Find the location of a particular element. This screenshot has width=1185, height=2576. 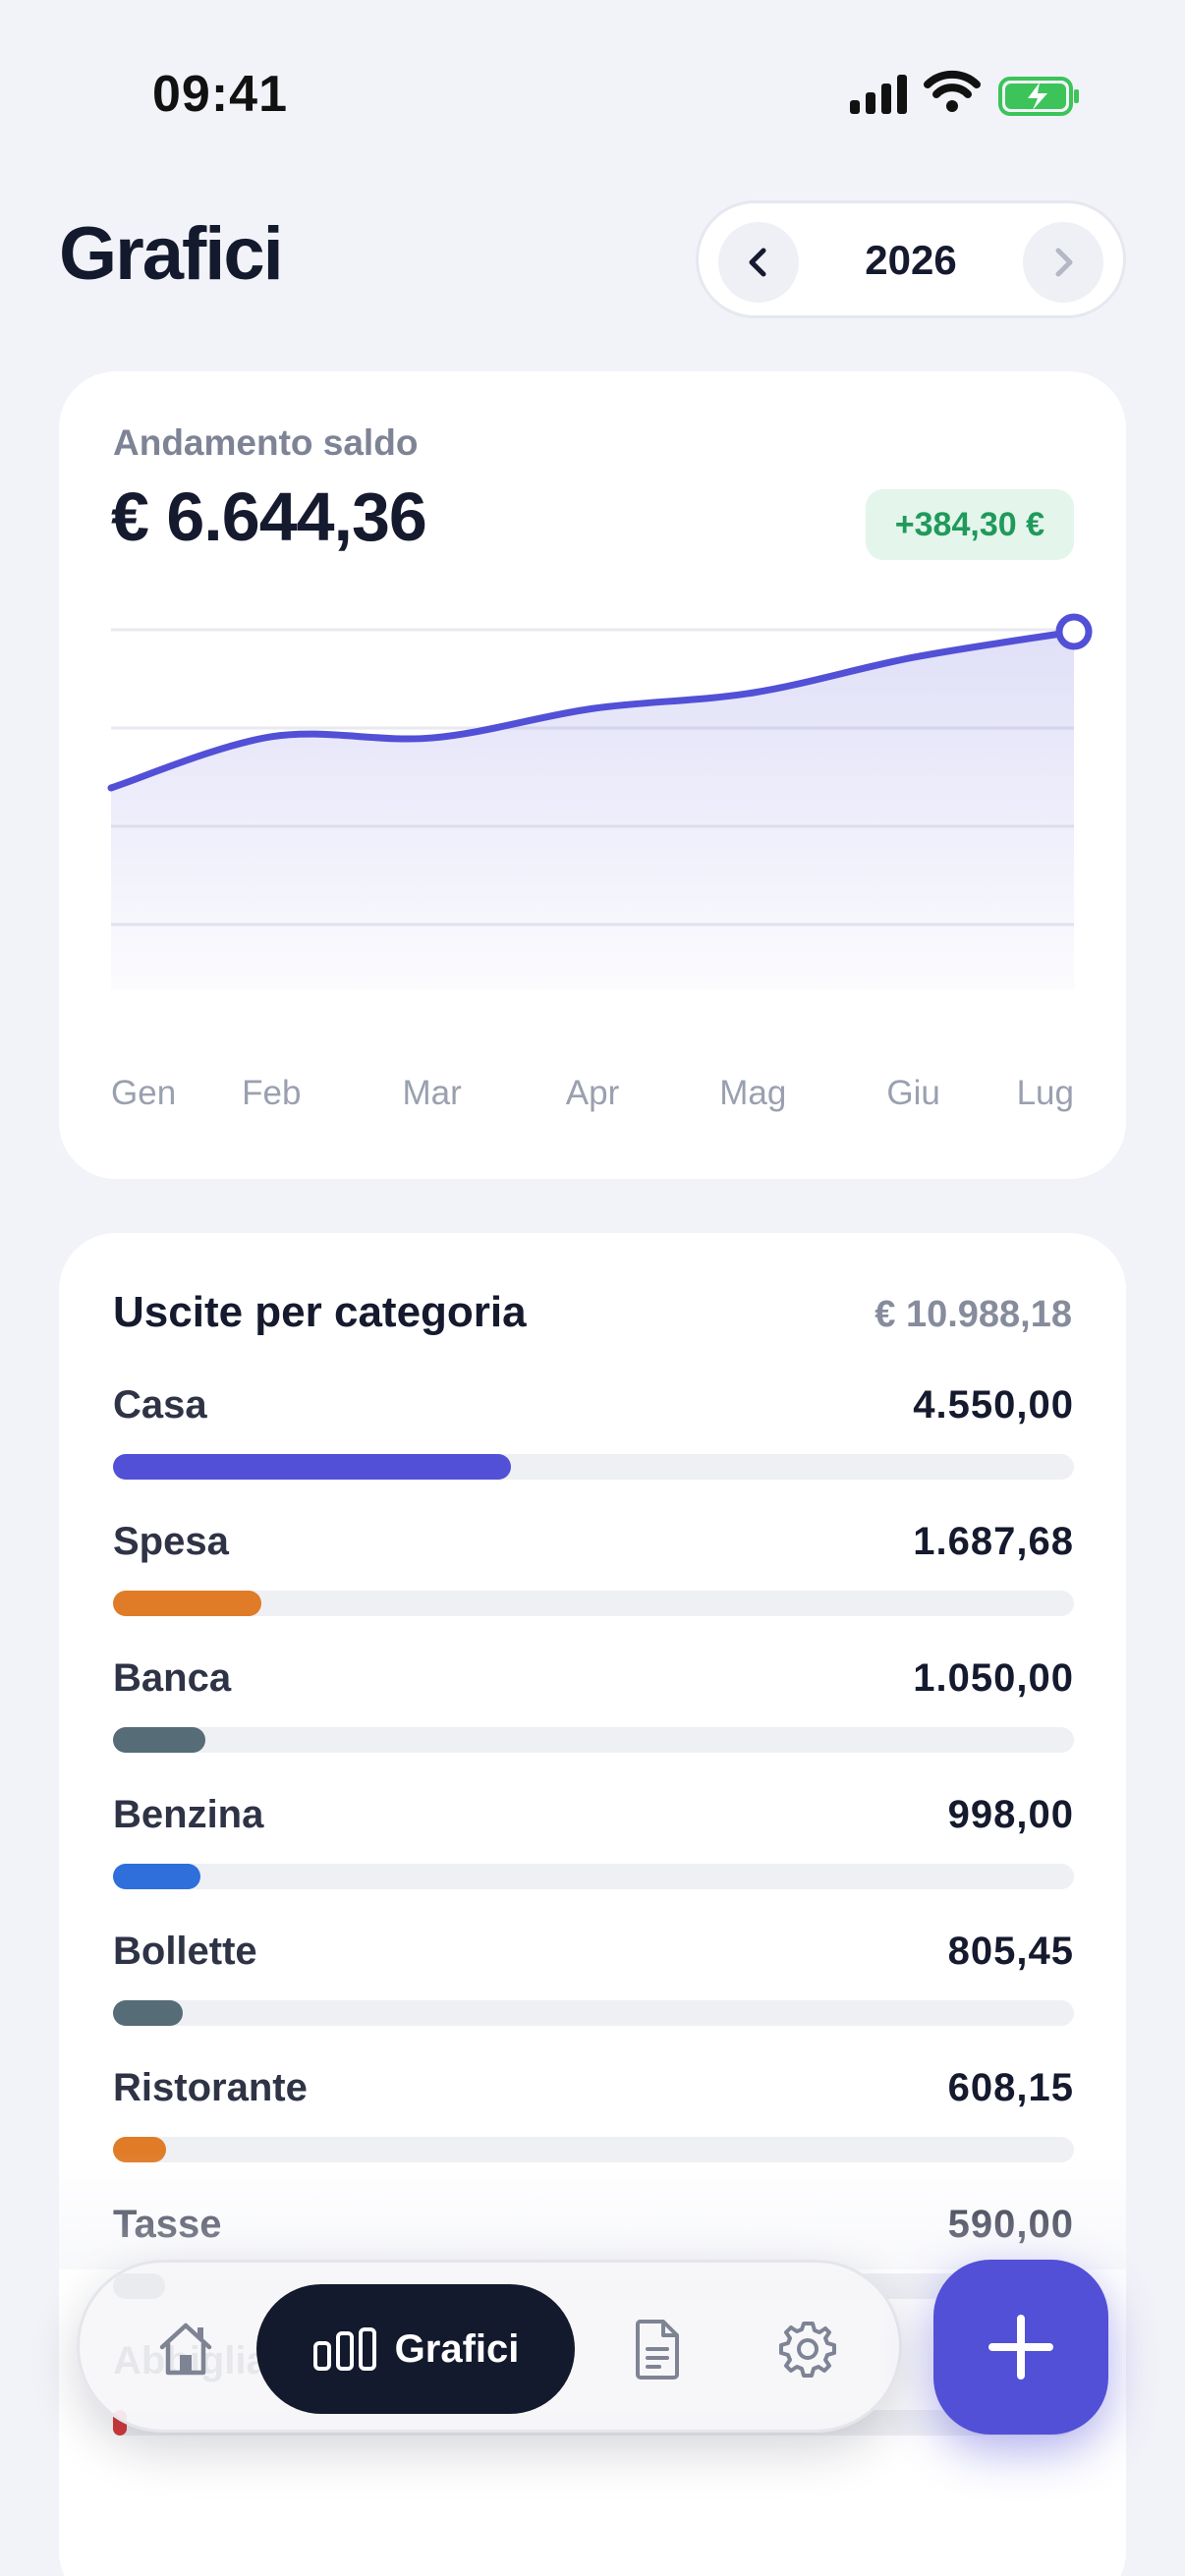

chart-x-tick-label: Feb is located at coordinates (272, 1093).